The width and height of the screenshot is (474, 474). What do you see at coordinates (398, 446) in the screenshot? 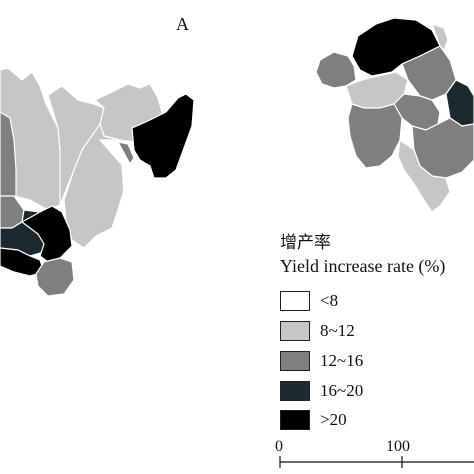
I see `scale-tick-label: 100` at bounding box center [398, 446].